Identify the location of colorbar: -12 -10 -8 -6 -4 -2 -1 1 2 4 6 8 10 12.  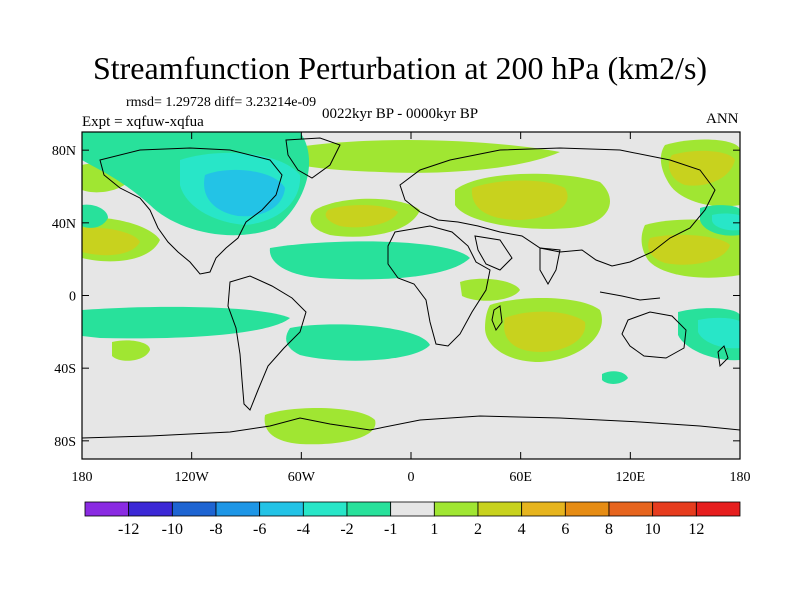
(412, 519).